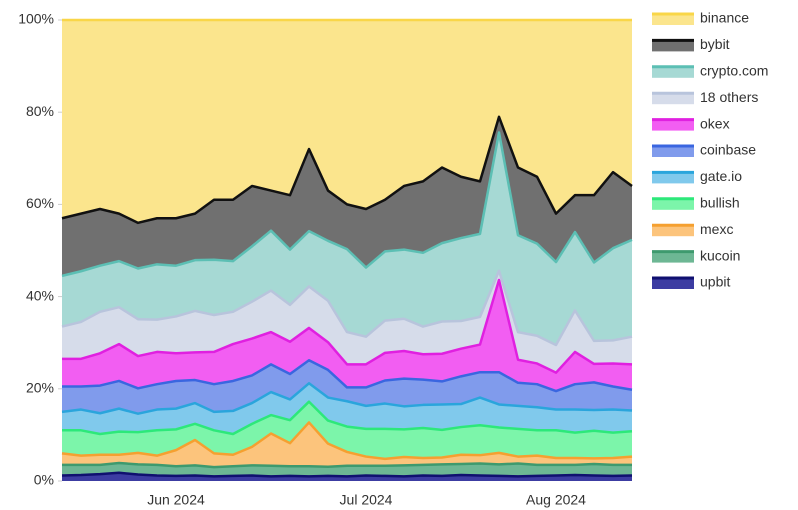  I want to click on legend-label: bybit, so click(715, 44).